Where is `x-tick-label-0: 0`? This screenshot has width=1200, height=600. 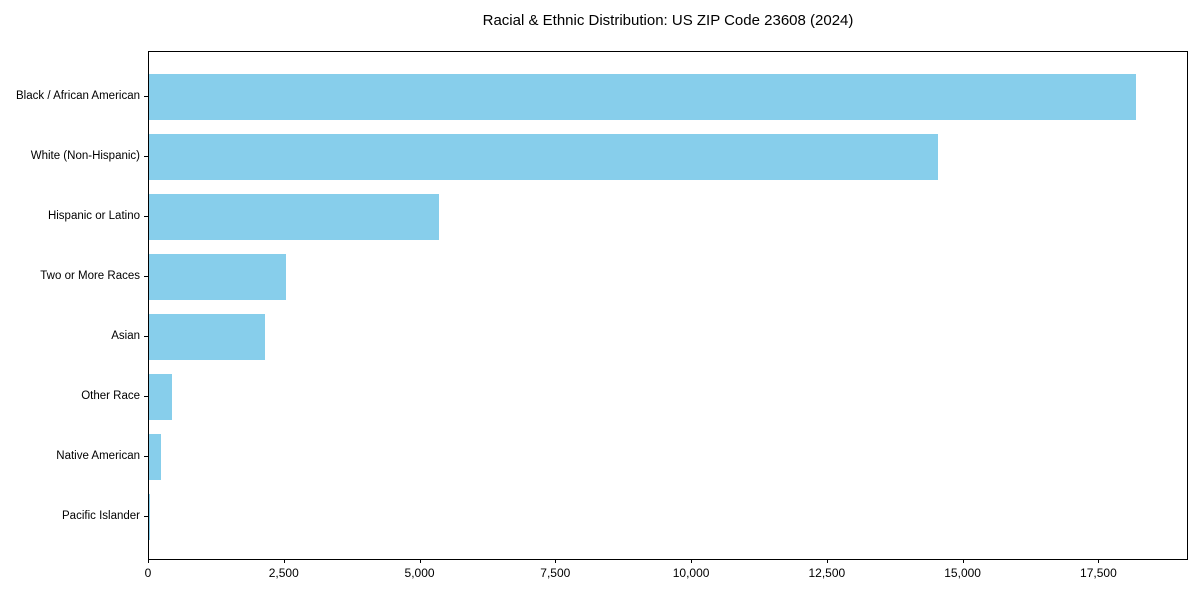
x-tick-label-0: 0 is located at coordinates (148, 573).